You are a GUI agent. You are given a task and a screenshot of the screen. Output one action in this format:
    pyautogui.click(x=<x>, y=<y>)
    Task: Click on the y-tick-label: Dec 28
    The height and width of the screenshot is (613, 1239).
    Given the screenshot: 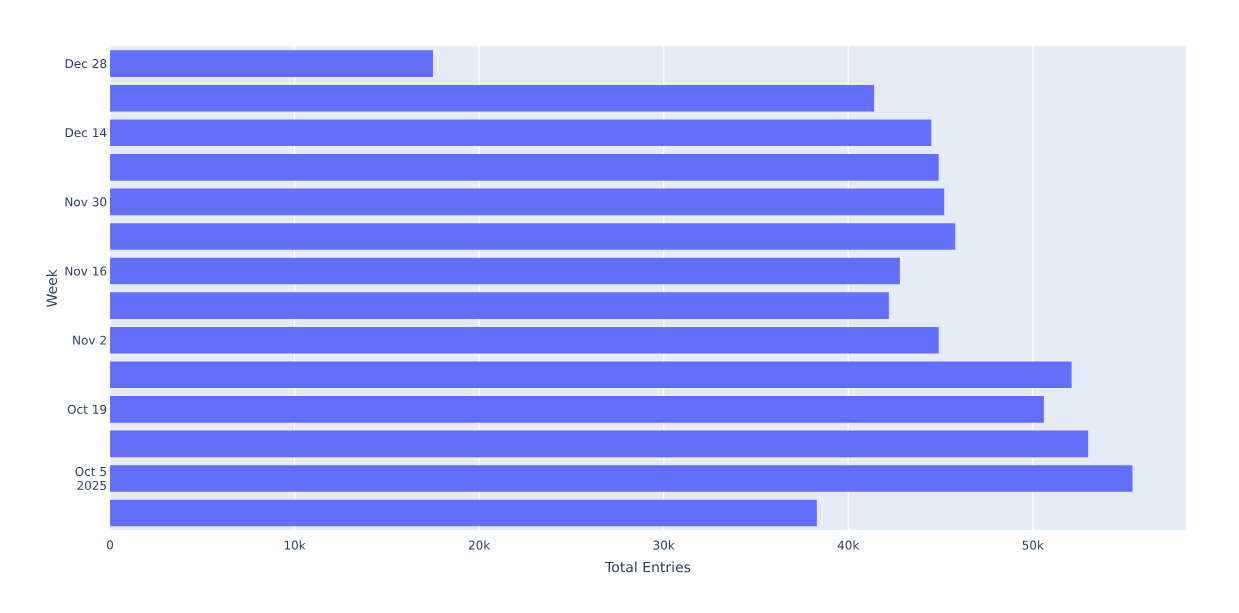 What is the action you would take?
    pyautogui.click(x=86, y=64)
    